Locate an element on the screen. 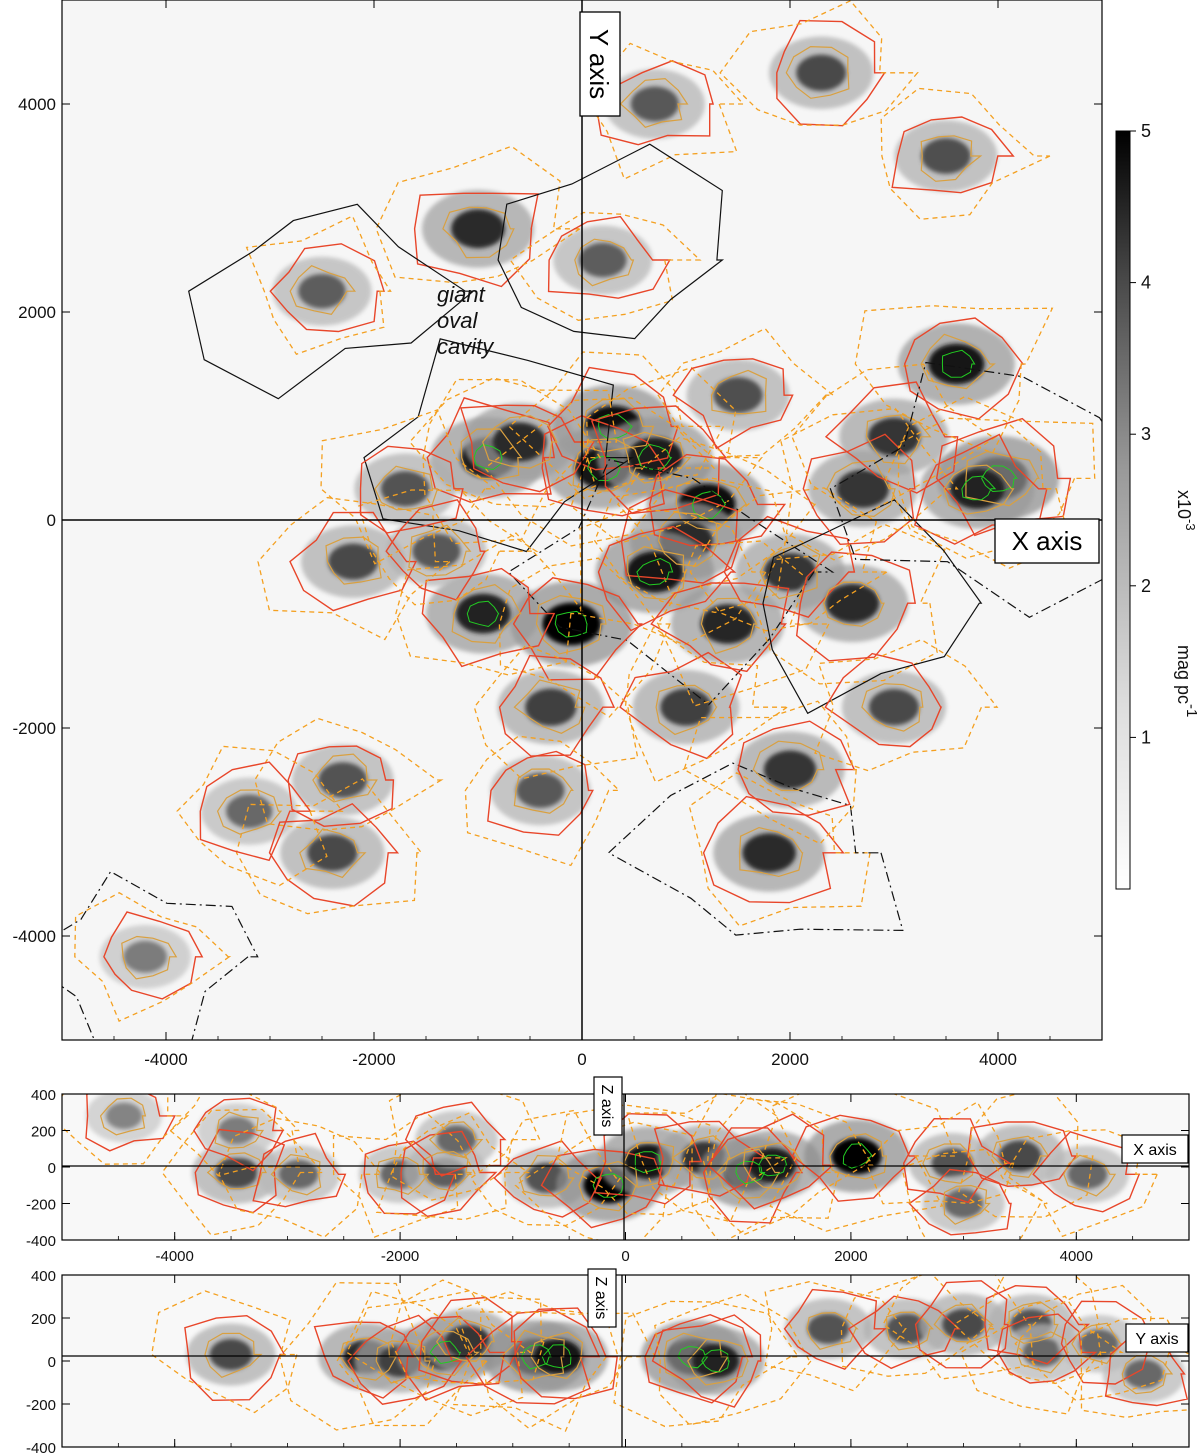 This screenshot has width=1200, height=1456. annotation-line-2: oval is located at coordinates (457, 320).